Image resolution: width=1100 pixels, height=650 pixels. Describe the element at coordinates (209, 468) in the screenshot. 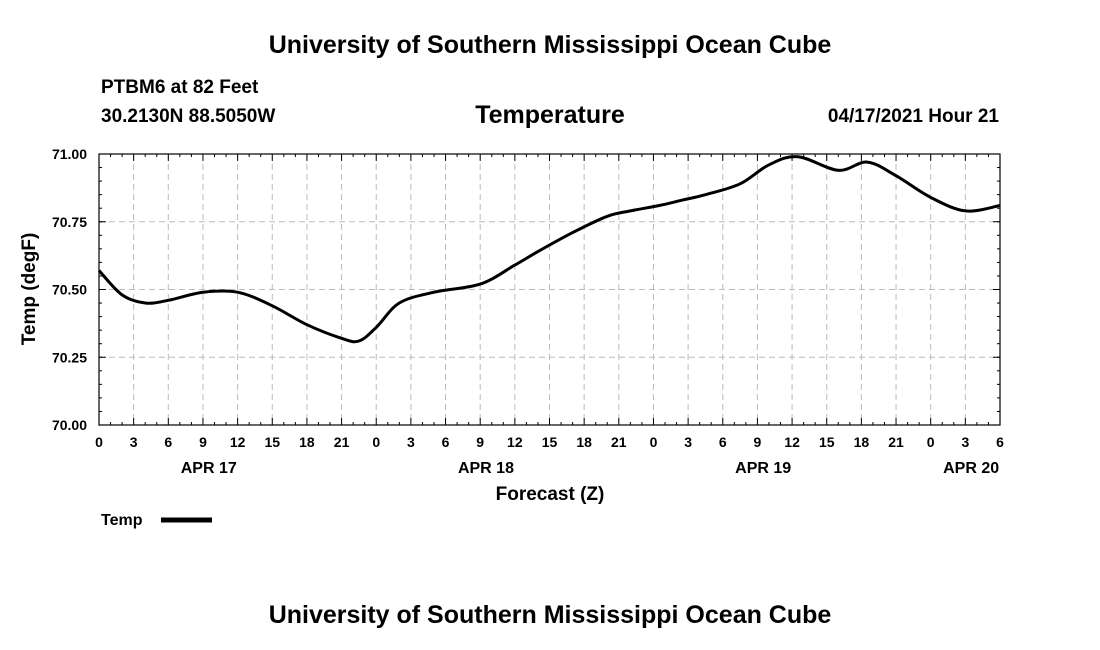

I see `date-label: APR 17` at that location.